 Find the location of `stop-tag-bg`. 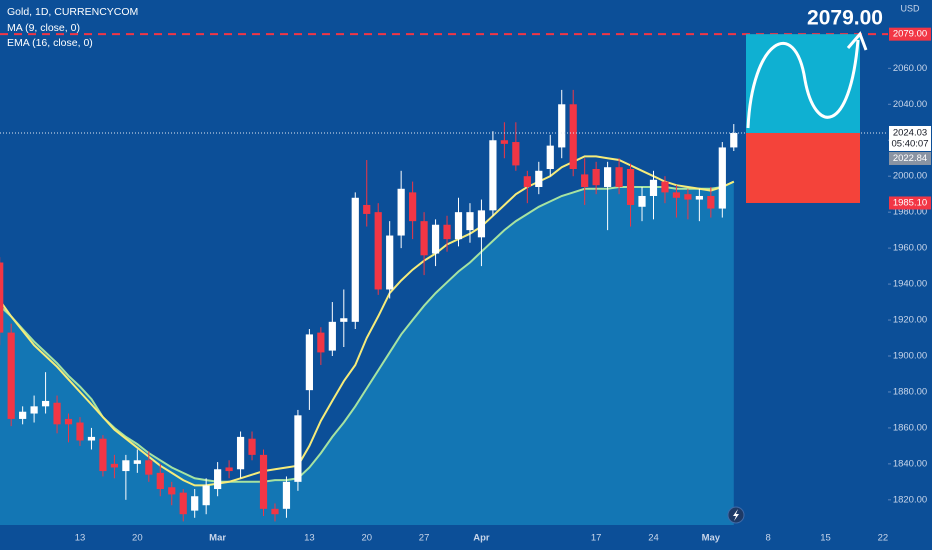

stop-tag-bg is located at coordinates (910, 203).